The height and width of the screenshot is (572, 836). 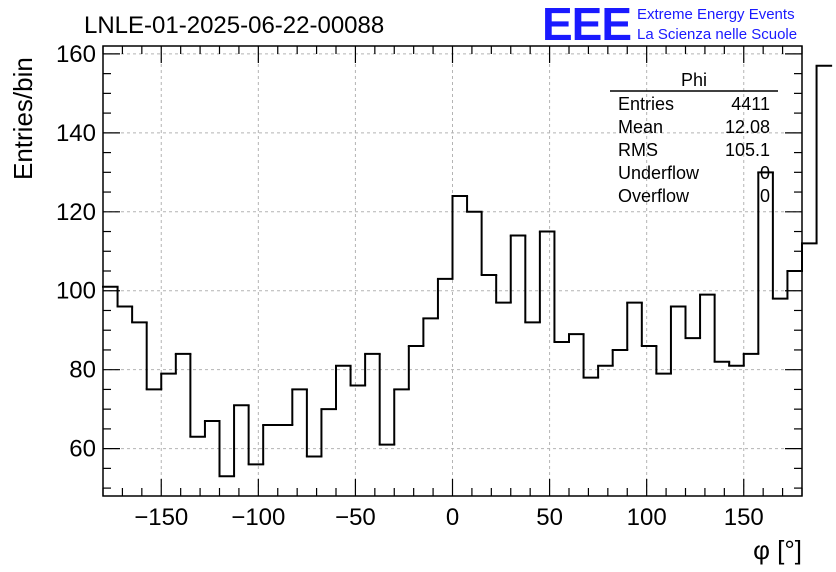 I want to click on x-tick-label: −150, so click(x=161, y=517).